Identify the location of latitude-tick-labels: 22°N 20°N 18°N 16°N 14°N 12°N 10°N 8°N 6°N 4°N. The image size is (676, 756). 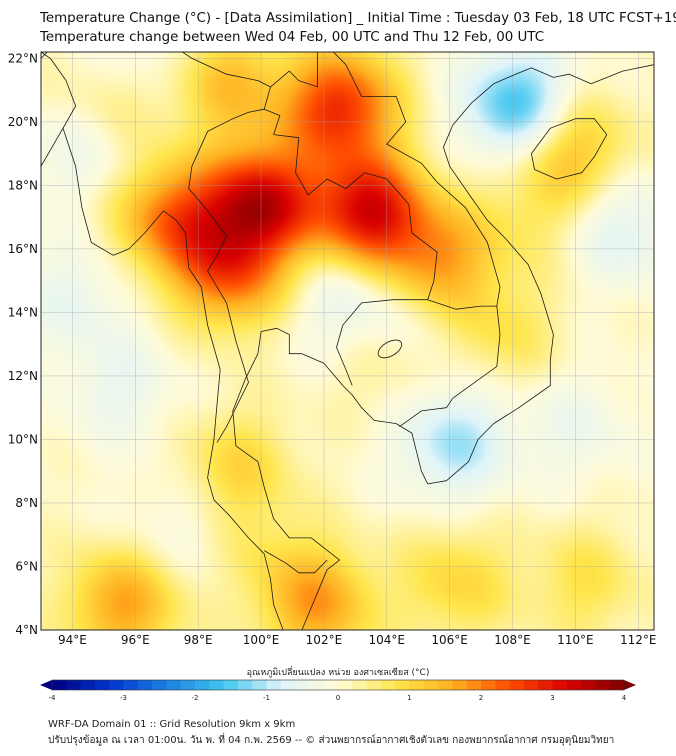
(23, 344).